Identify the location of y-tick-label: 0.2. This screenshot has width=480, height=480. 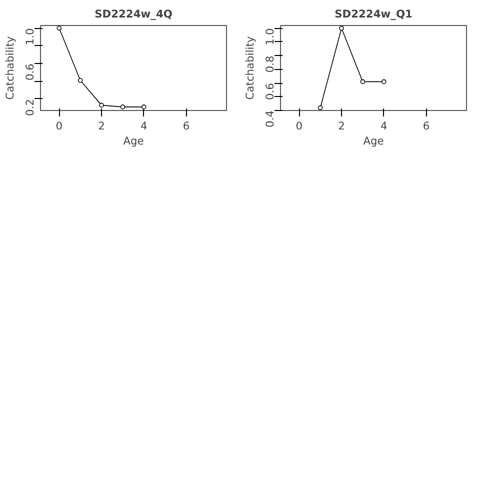
(30, 107).